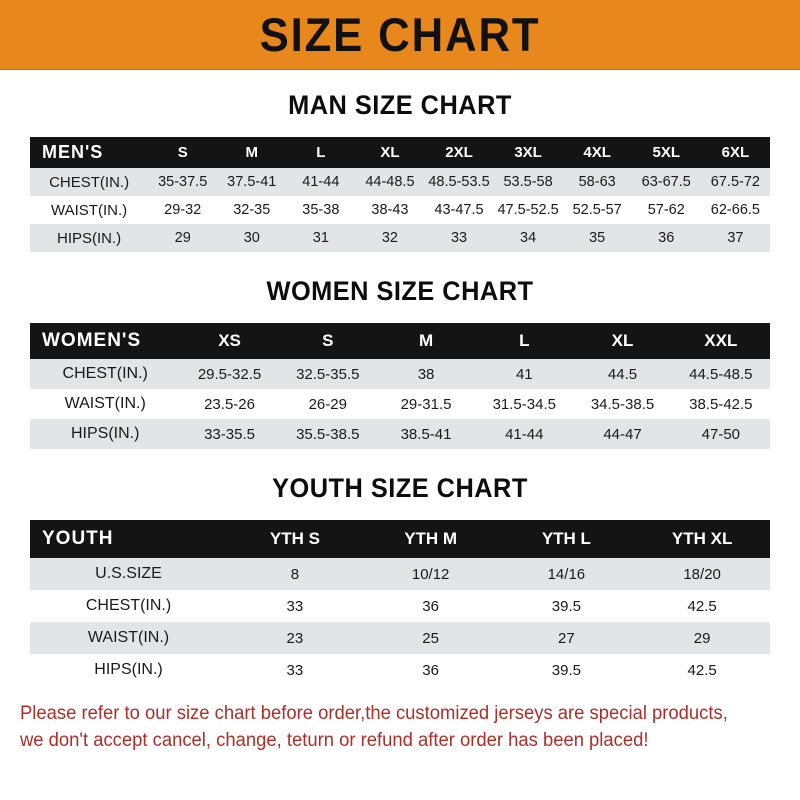 Image resolution: width=800 pixels, height=800 pixels. What do you see at coordinates (327, 404) in the screenshot?
I see `measurement-cell: 26-29` at bounding box center [327, 404].